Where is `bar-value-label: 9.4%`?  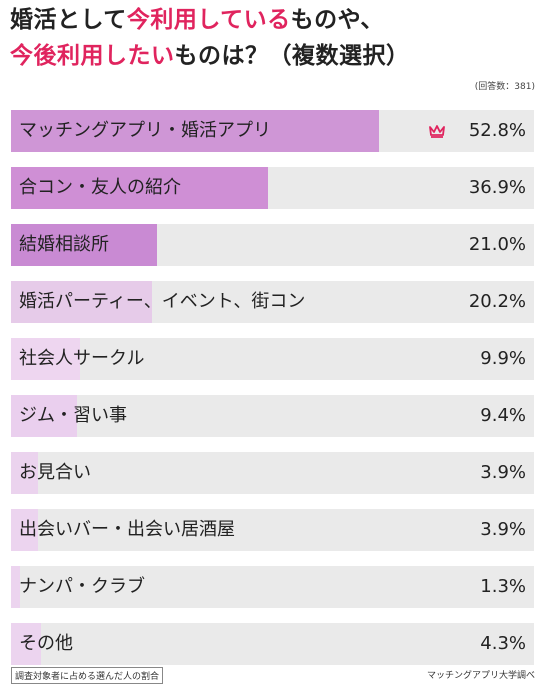
bar-value-label: 9.4% is located at coordinates (503, 415).